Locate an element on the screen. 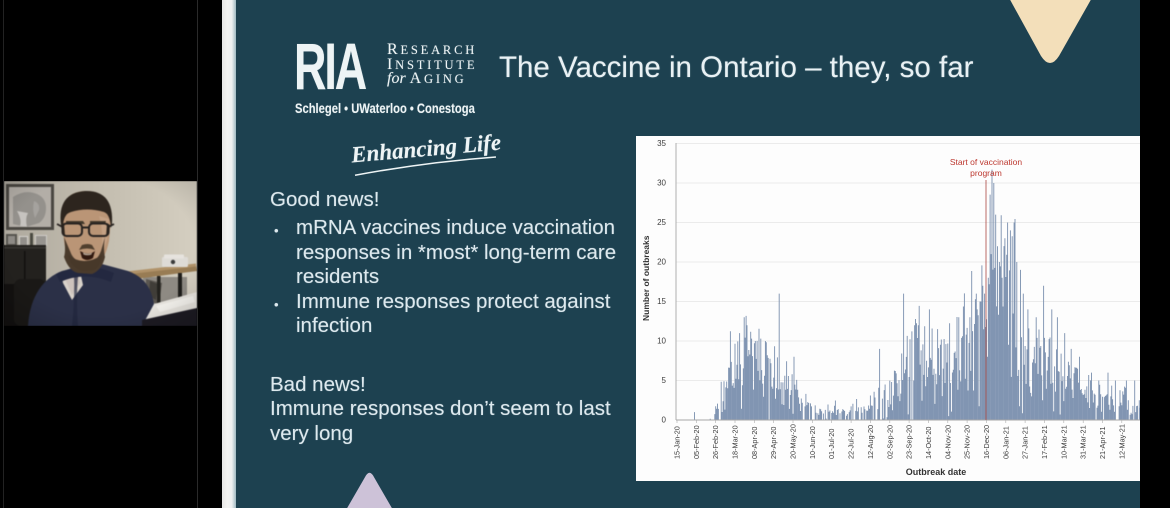  svg-text: 0 is located at coordinates (664, 420).